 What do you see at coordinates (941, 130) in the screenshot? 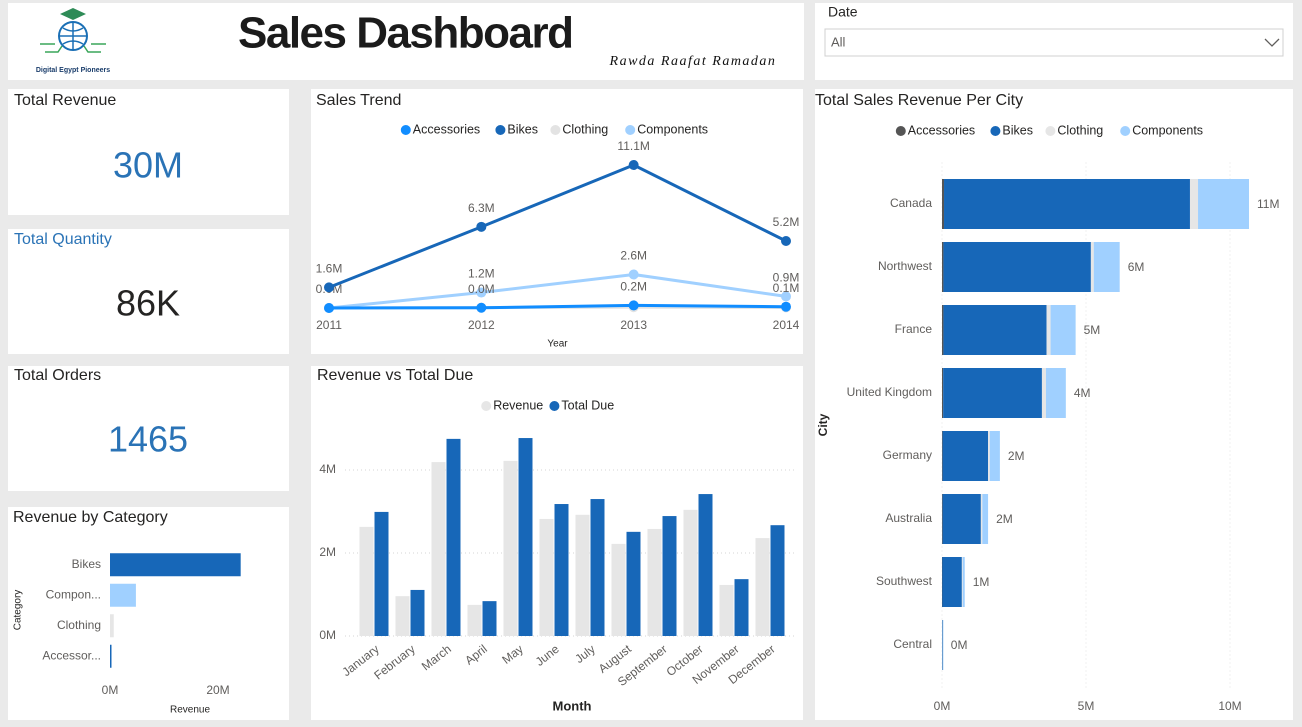
I see `legend-label: Accessories` at bounding box center [941, 130].